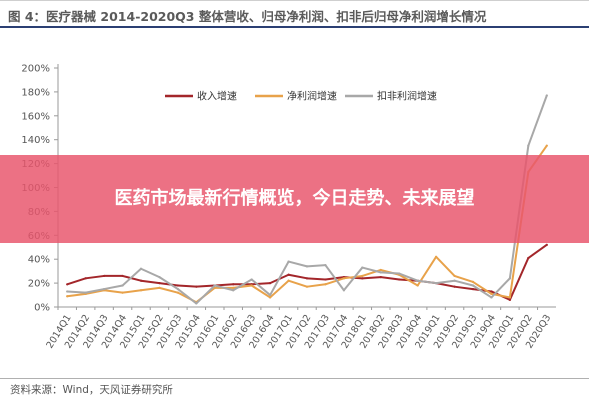 This screenshot has height=400, width=589. I want to click on headline-text: 医药市场最新行情概览，今日走势、未来展望, so click(294, 198).